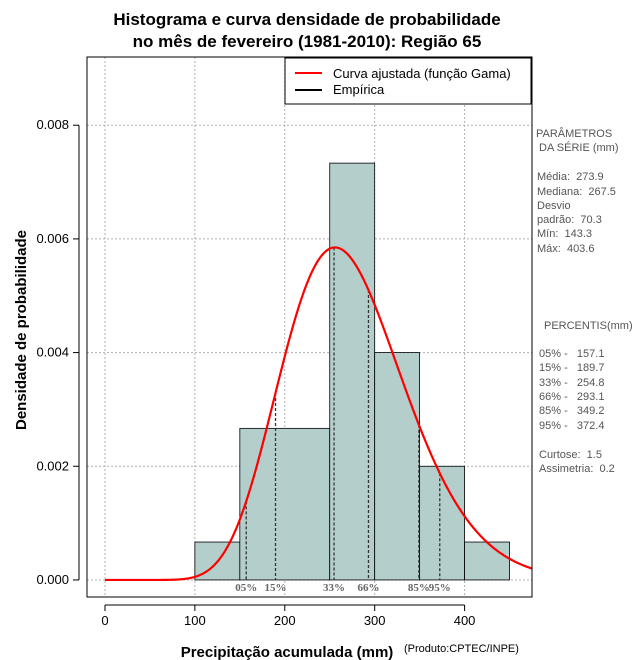 This screenshot has height=660, width=640. I want to click on percentile-95: 95% - 372.4, so click(571, 426).